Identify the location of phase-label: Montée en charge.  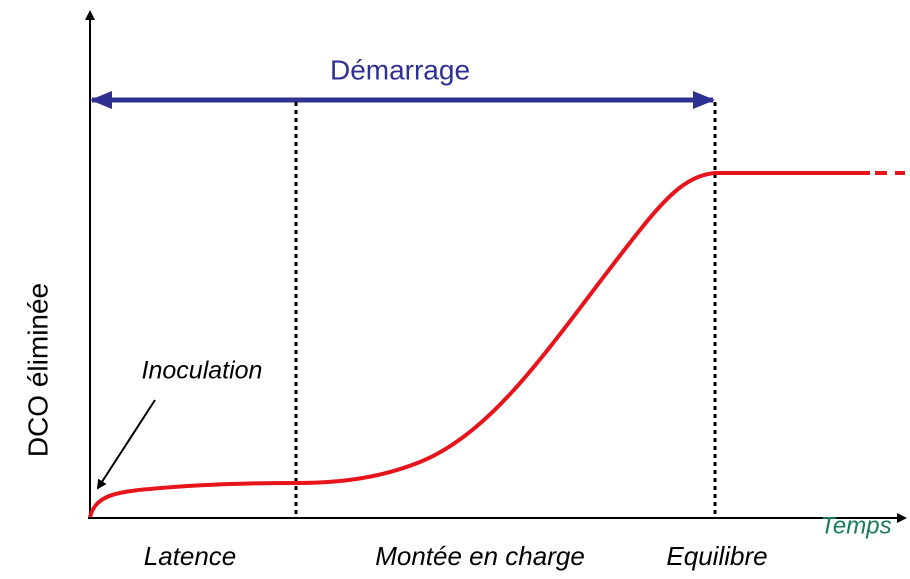
(480, 556).